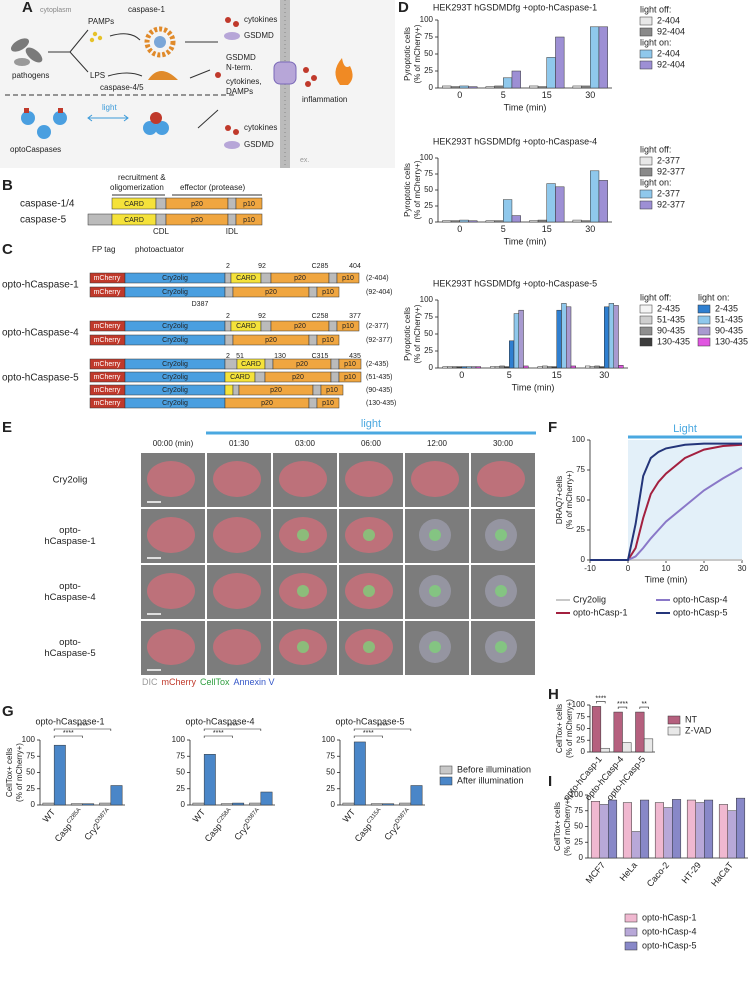  Describe the element at coordinates (381, 403) in the screenshot. I see `construct-label: (130-435)` at that location.